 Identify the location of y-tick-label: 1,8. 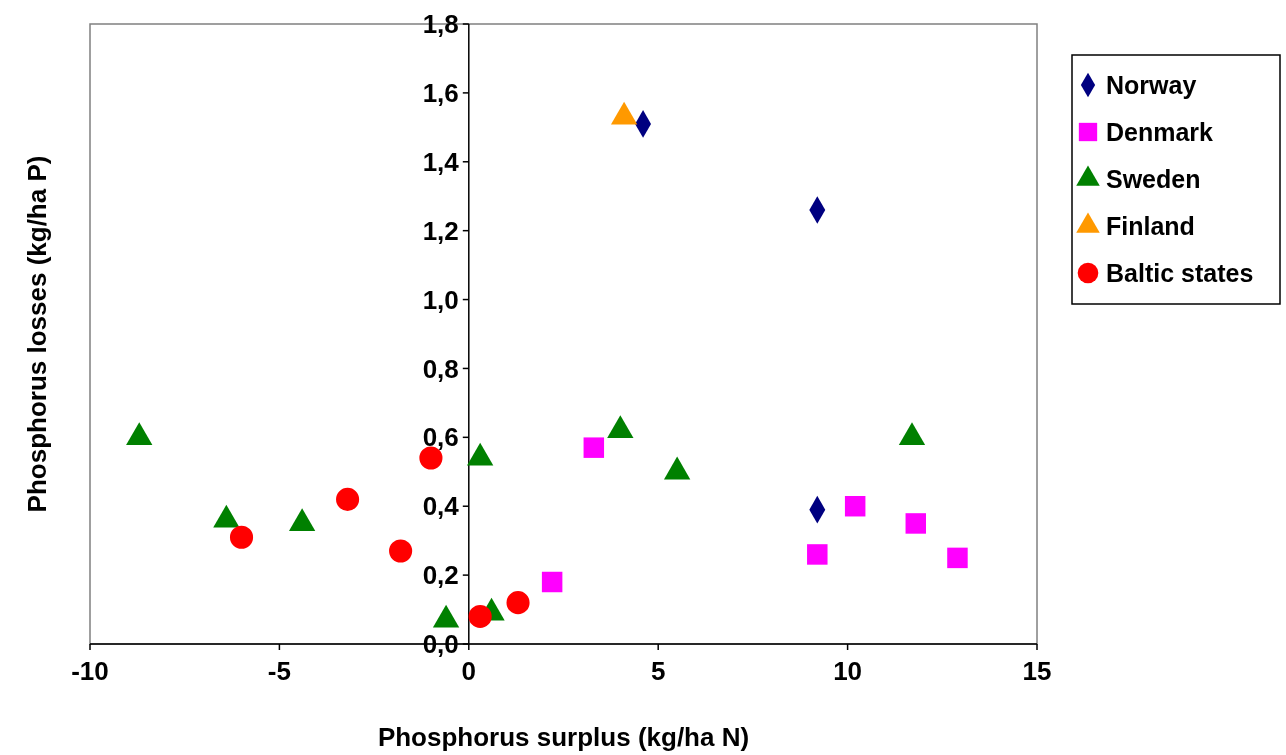
(440, 24).